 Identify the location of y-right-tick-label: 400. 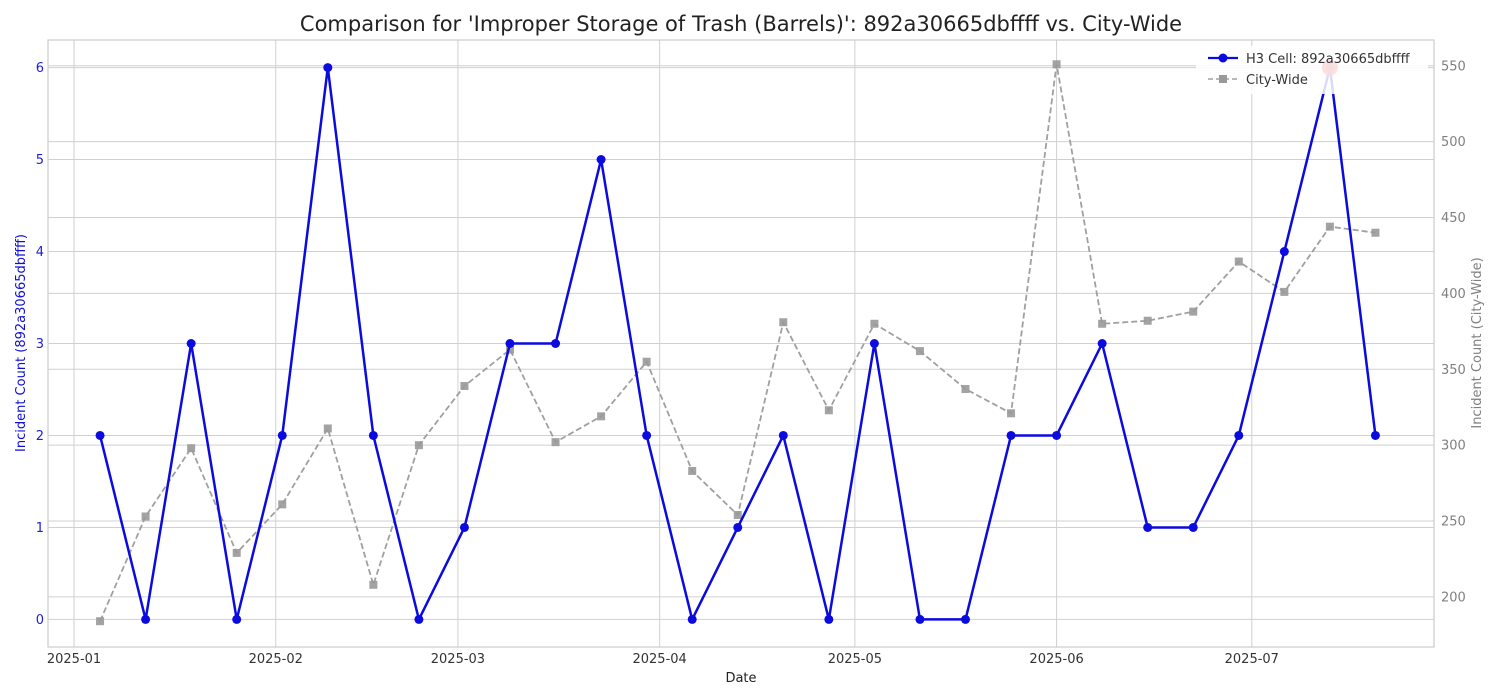
(1453, 294).